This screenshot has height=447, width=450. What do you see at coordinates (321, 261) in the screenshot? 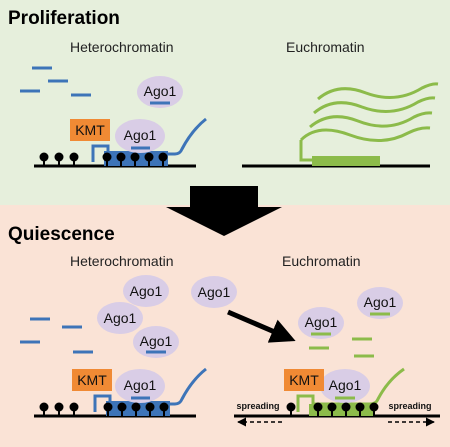
I see `quiescence-euchromatin-label: Euchromatin` at bounding box center [321, 261].